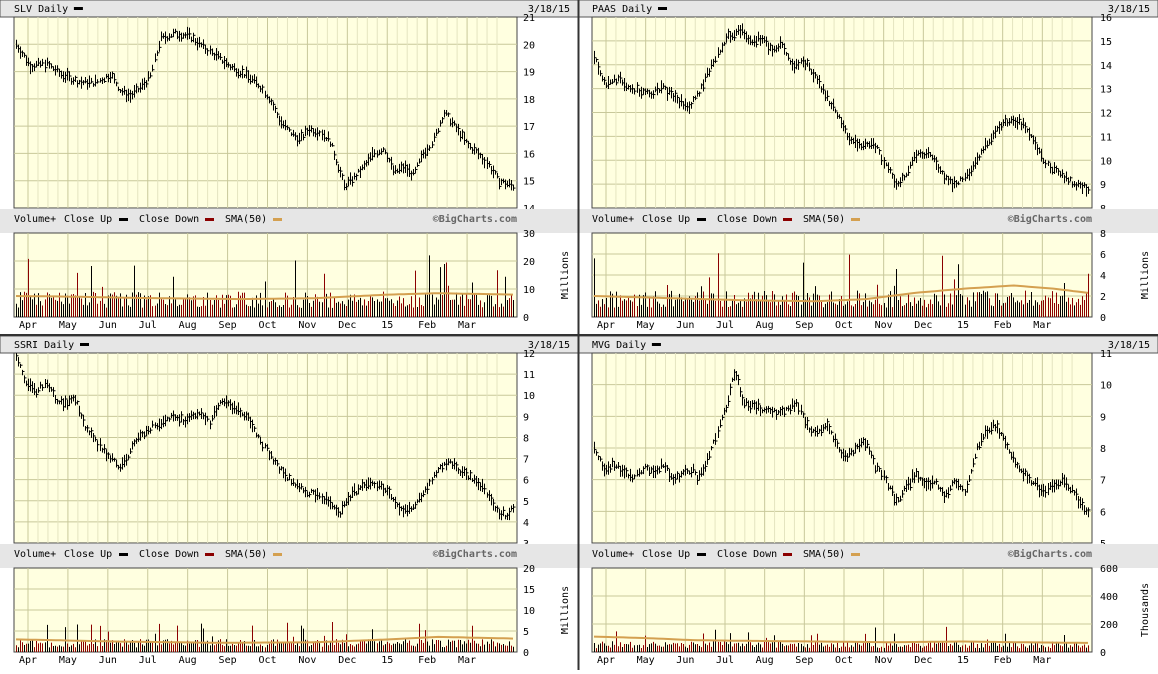 This screenshot has height=674, width=1158. I want to click on volume-tick-label: 5, so click(526, 632).